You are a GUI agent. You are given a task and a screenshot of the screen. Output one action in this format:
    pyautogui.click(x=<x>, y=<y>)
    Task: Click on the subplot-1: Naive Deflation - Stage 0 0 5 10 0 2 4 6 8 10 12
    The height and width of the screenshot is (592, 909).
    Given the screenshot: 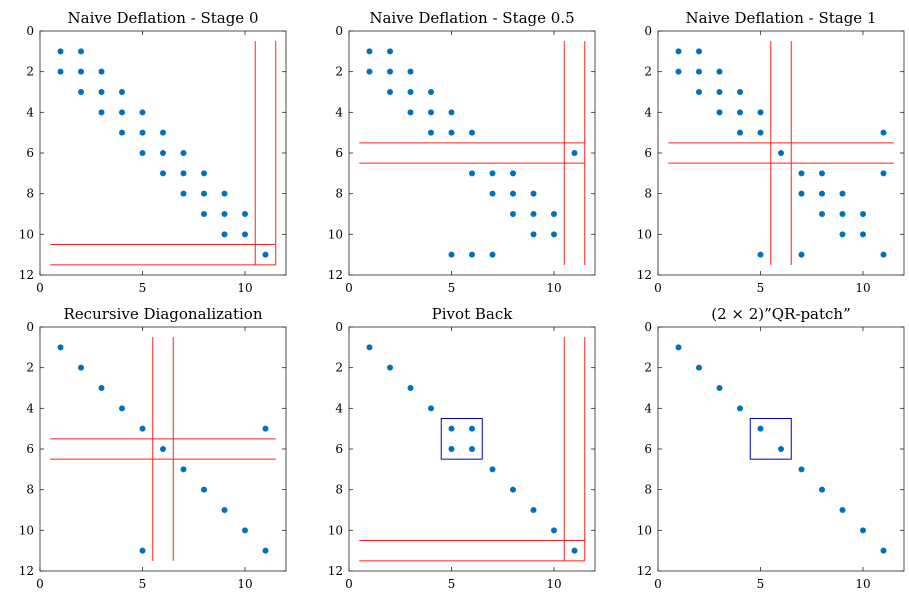 What is the action you would take?
    pyautogui.click(x=153, y=152)
    